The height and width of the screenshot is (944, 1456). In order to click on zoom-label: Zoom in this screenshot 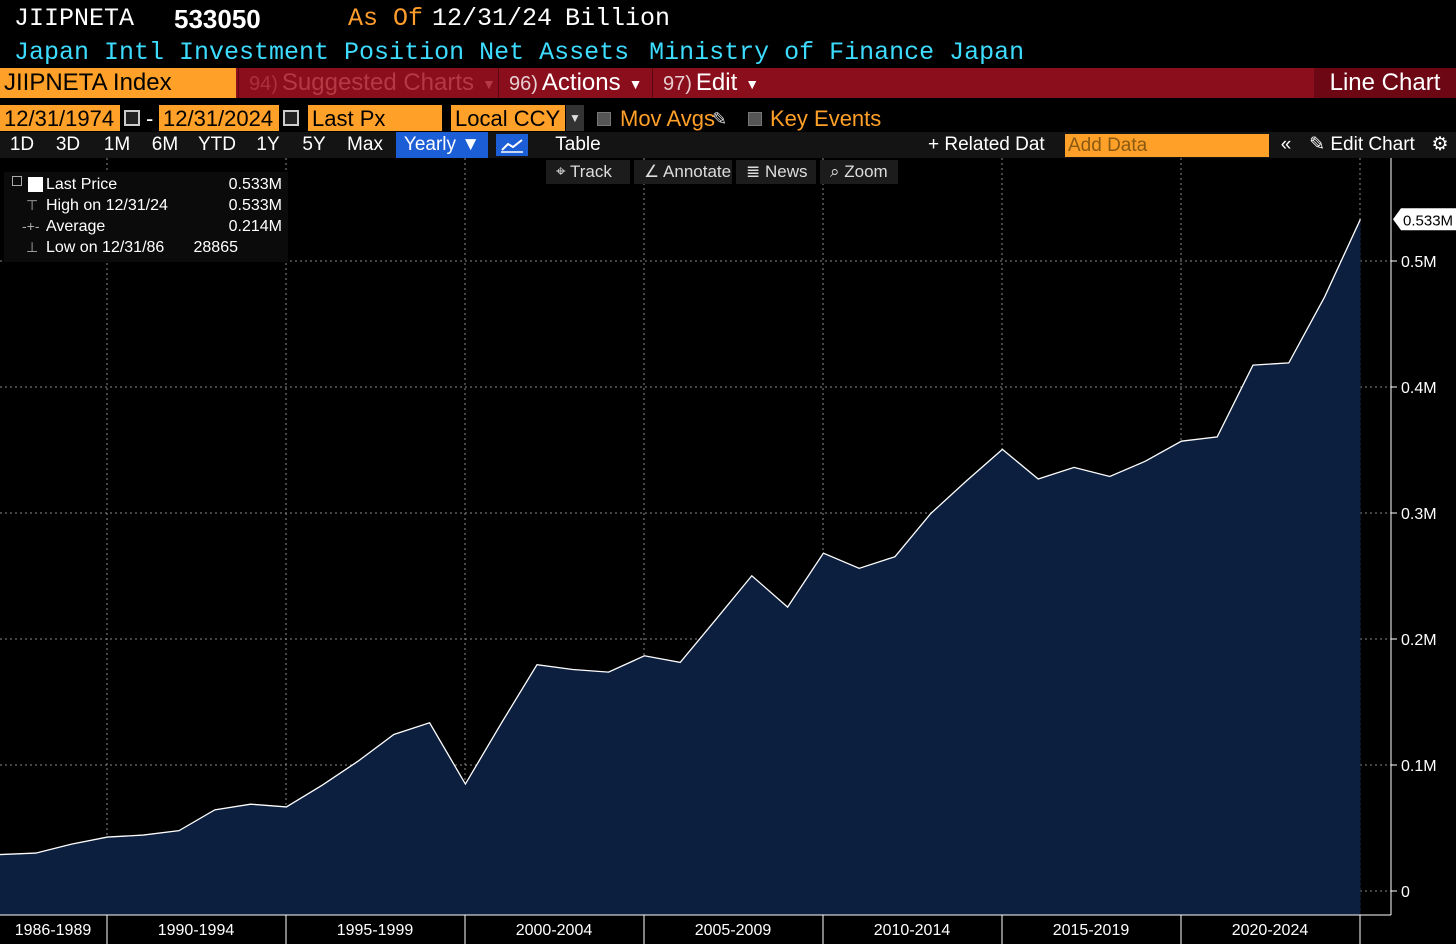, I will do `click(866, 171)`.